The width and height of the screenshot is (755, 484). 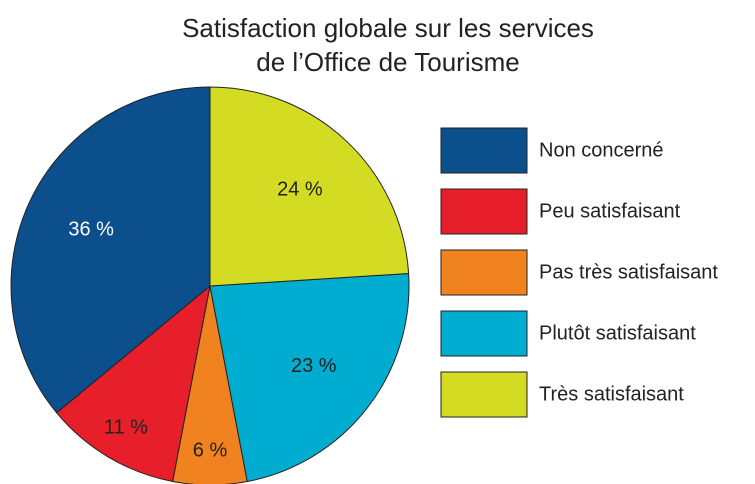 I want to click on legend-label: Pas très satisfaisant, so click(x=628, y=272).